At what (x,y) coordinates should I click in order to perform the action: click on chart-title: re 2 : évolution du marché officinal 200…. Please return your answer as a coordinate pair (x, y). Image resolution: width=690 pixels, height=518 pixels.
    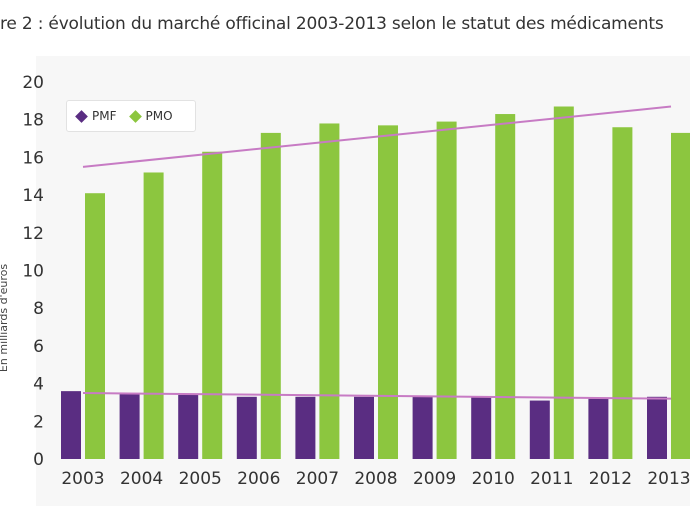
    Looking at the image, I should click on (332, 24).